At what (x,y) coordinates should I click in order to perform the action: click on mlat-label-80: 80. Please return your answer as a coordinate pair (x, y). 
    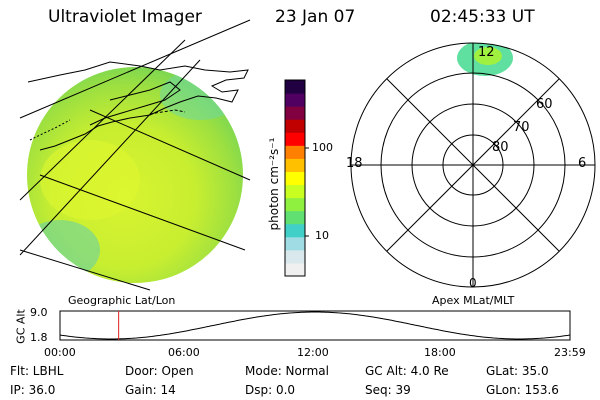
    Looking at the image, I should click on (500, 147).